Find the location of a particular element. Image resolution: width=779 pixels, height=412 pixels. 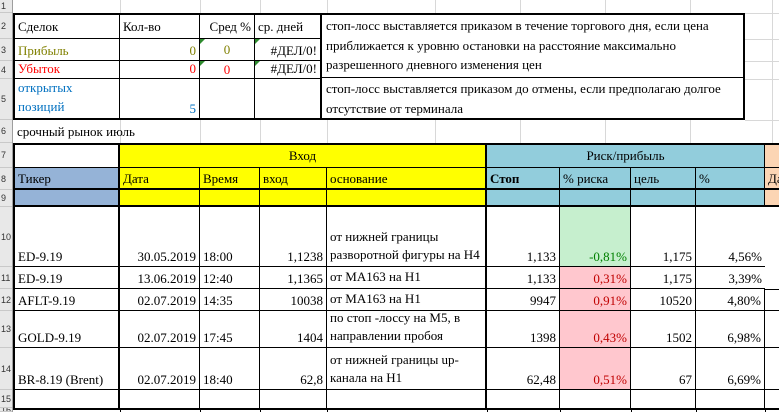

cell-ticker: AFLT-9.19 is located at coordinates (67, 300).